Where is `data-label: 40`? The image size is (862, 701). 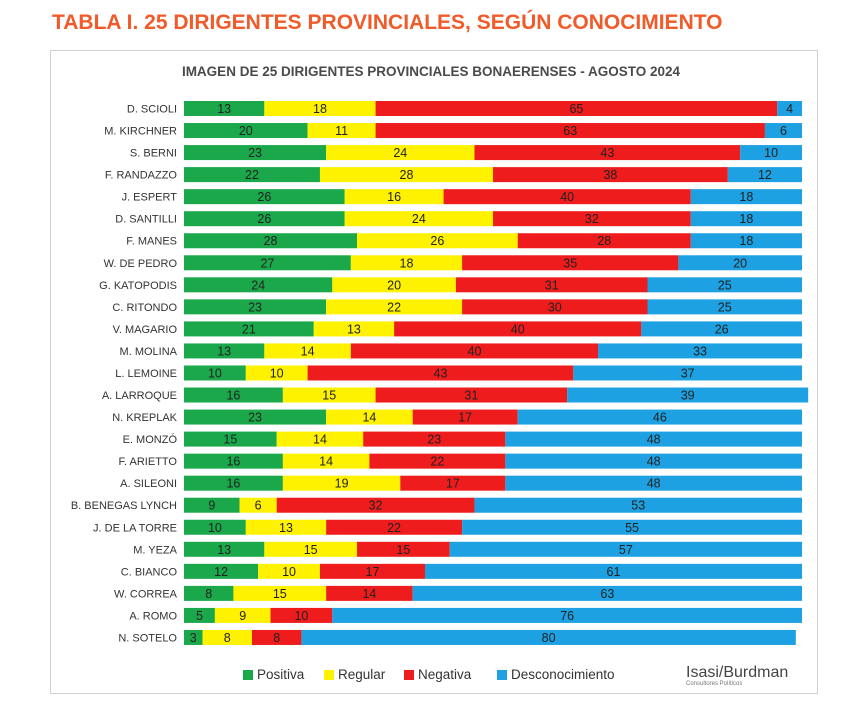 data-label: 40 is located at coordinates (475, 351).